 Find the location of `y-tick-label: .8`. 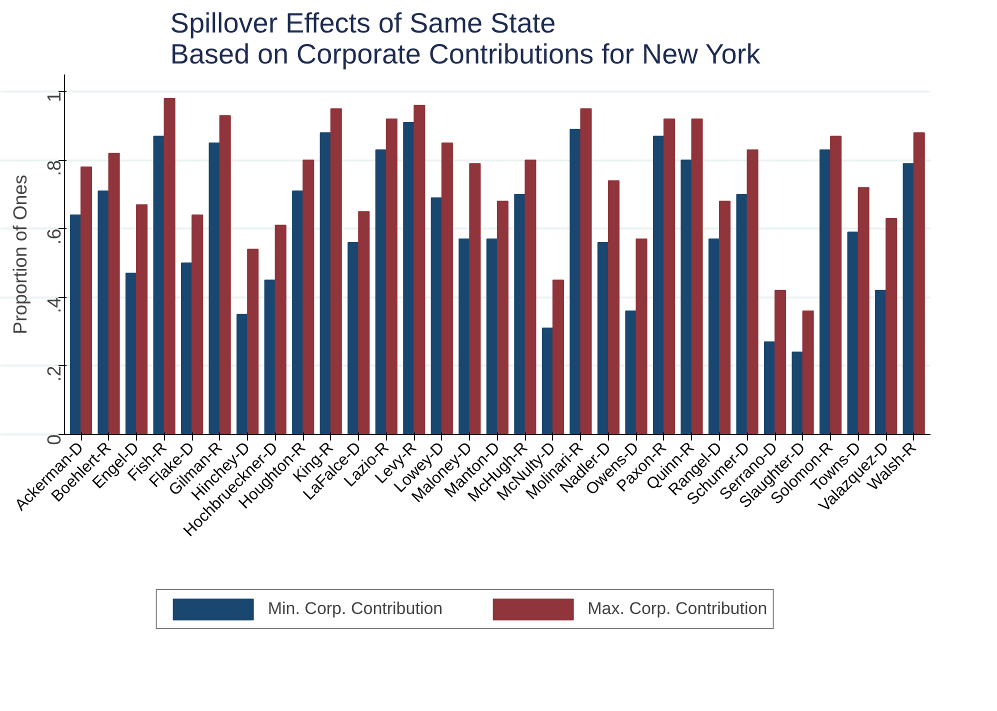

y-tick-label: .8 is located at coordinates (55, 168).